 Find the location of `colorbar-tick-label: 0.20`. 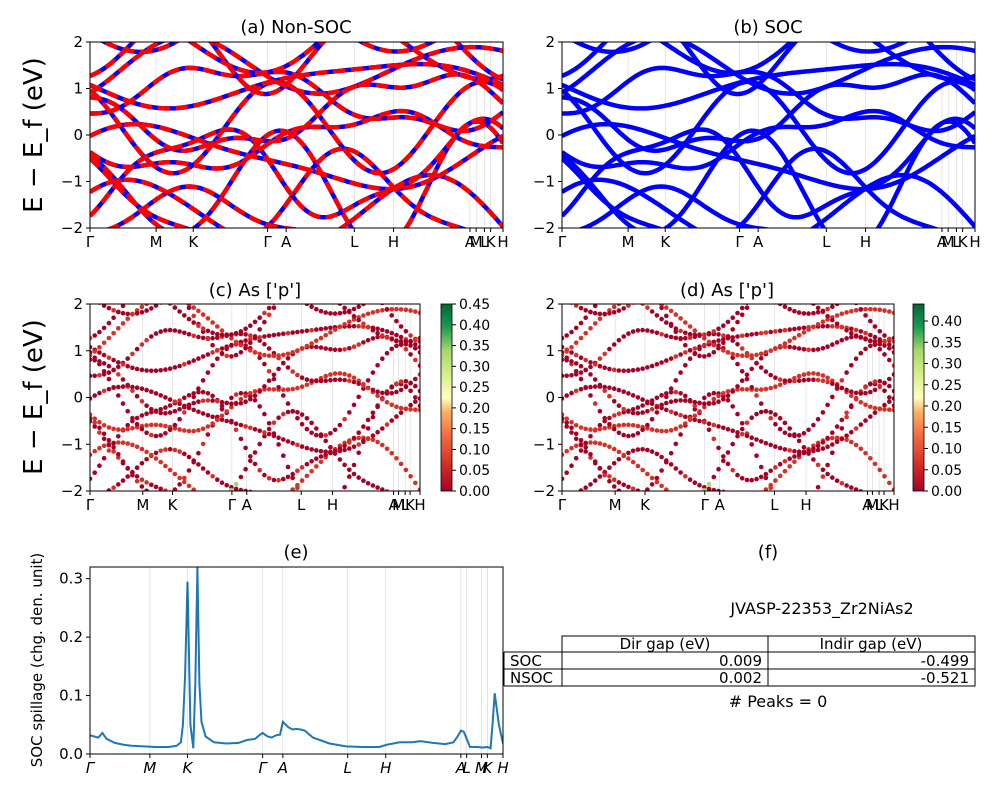

colorbar-tick-label: 0.20 is located at coordinates (474, 409).